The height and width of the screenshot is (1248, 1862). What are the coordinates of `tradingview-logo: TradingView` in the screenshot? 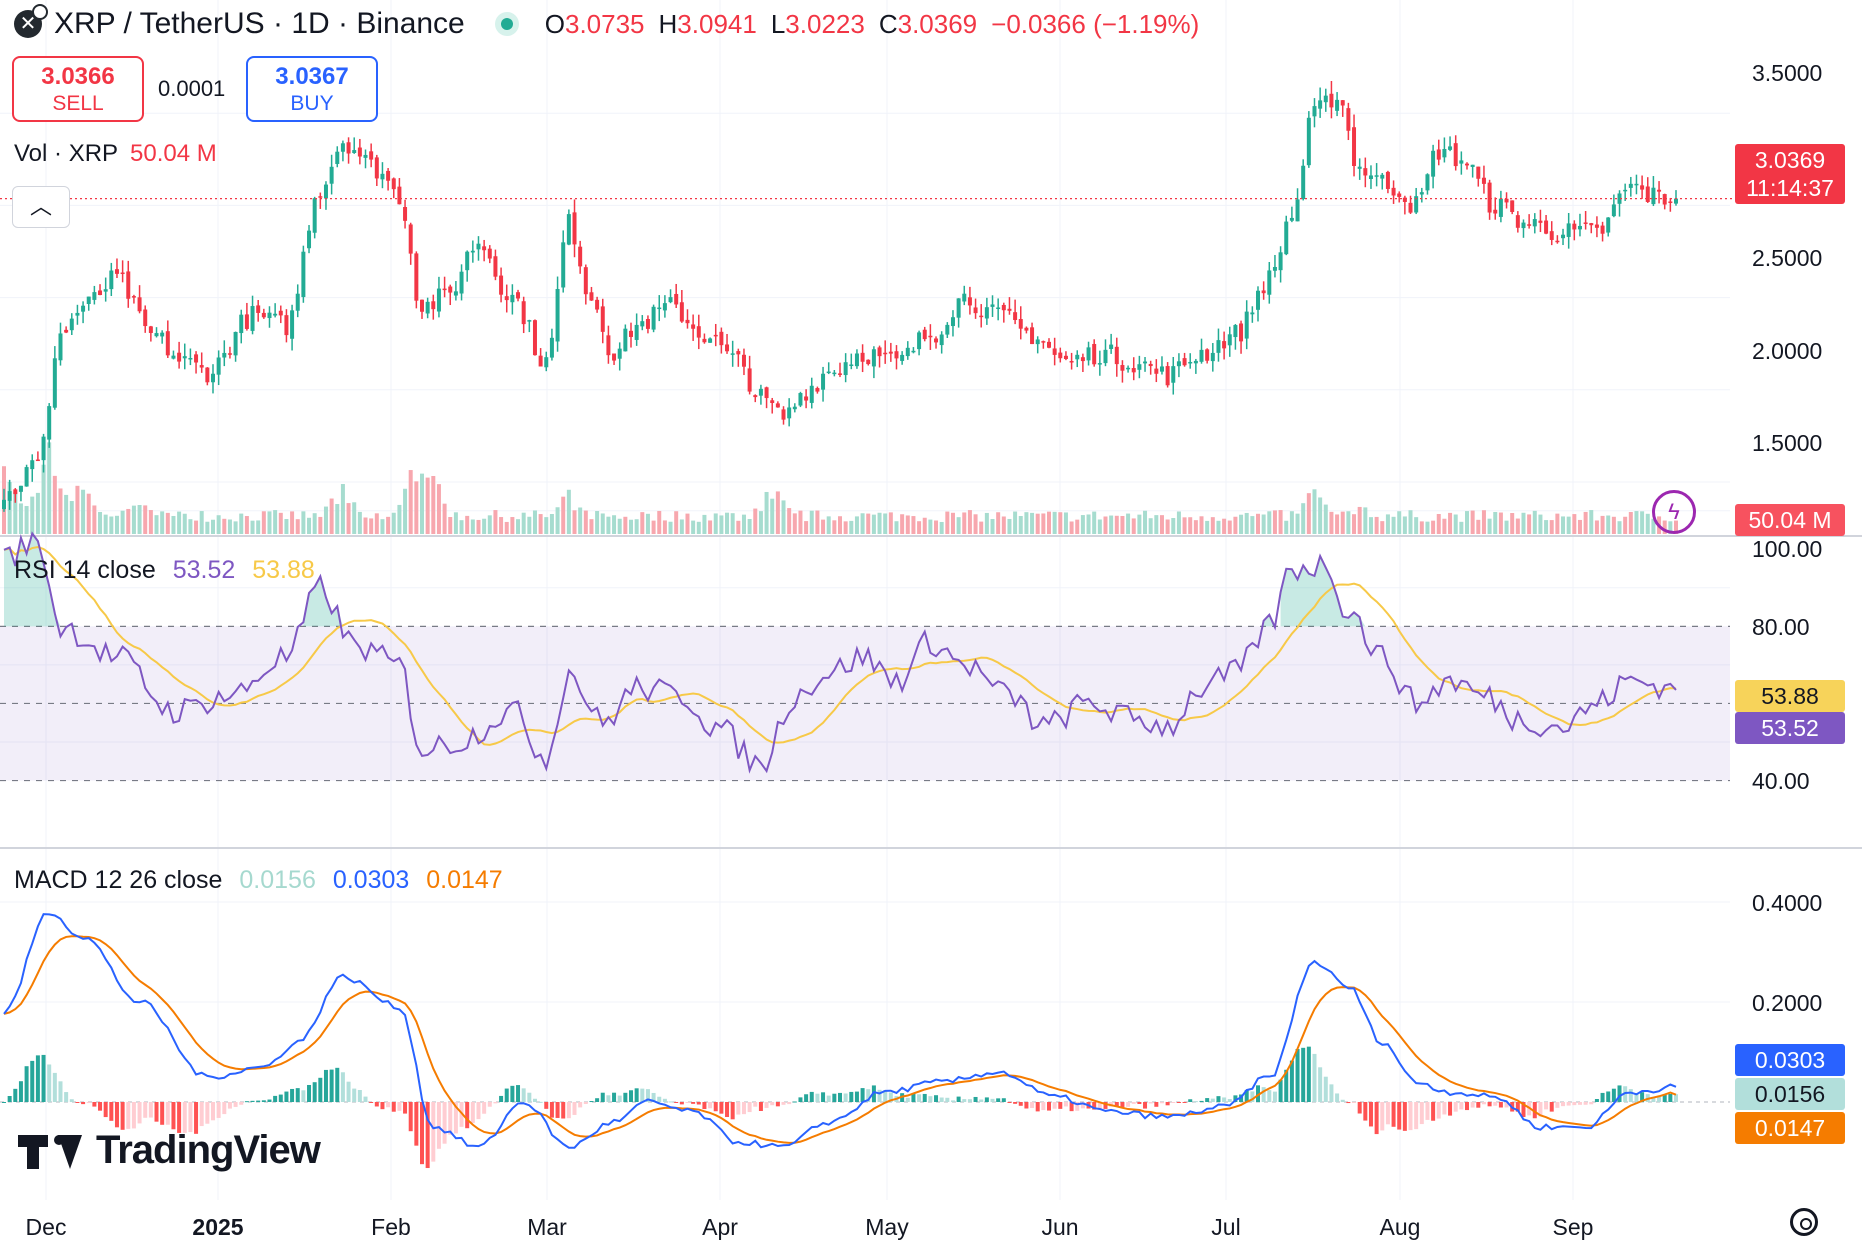 It's located at (169, 1150).